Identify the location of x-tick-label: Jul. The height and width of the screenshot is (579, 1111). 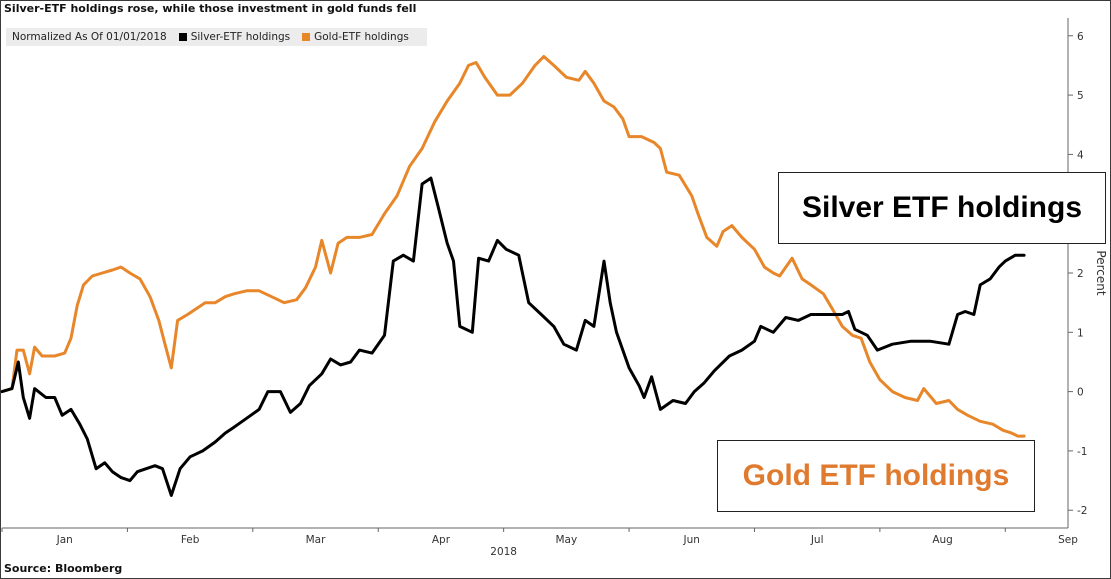
(817, 540).